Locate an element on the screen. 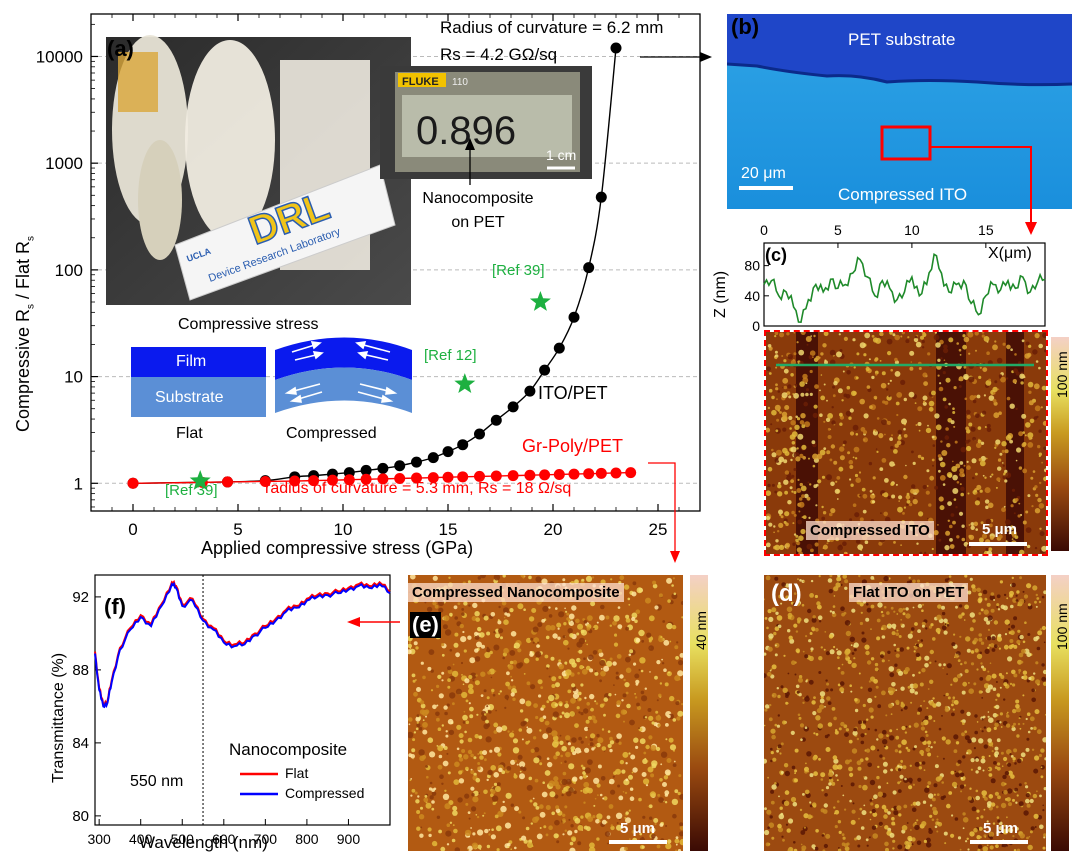 This screenshot has height=856, width=1072. xtick-label-f-1: 400 is located at coordinates (141, 839).